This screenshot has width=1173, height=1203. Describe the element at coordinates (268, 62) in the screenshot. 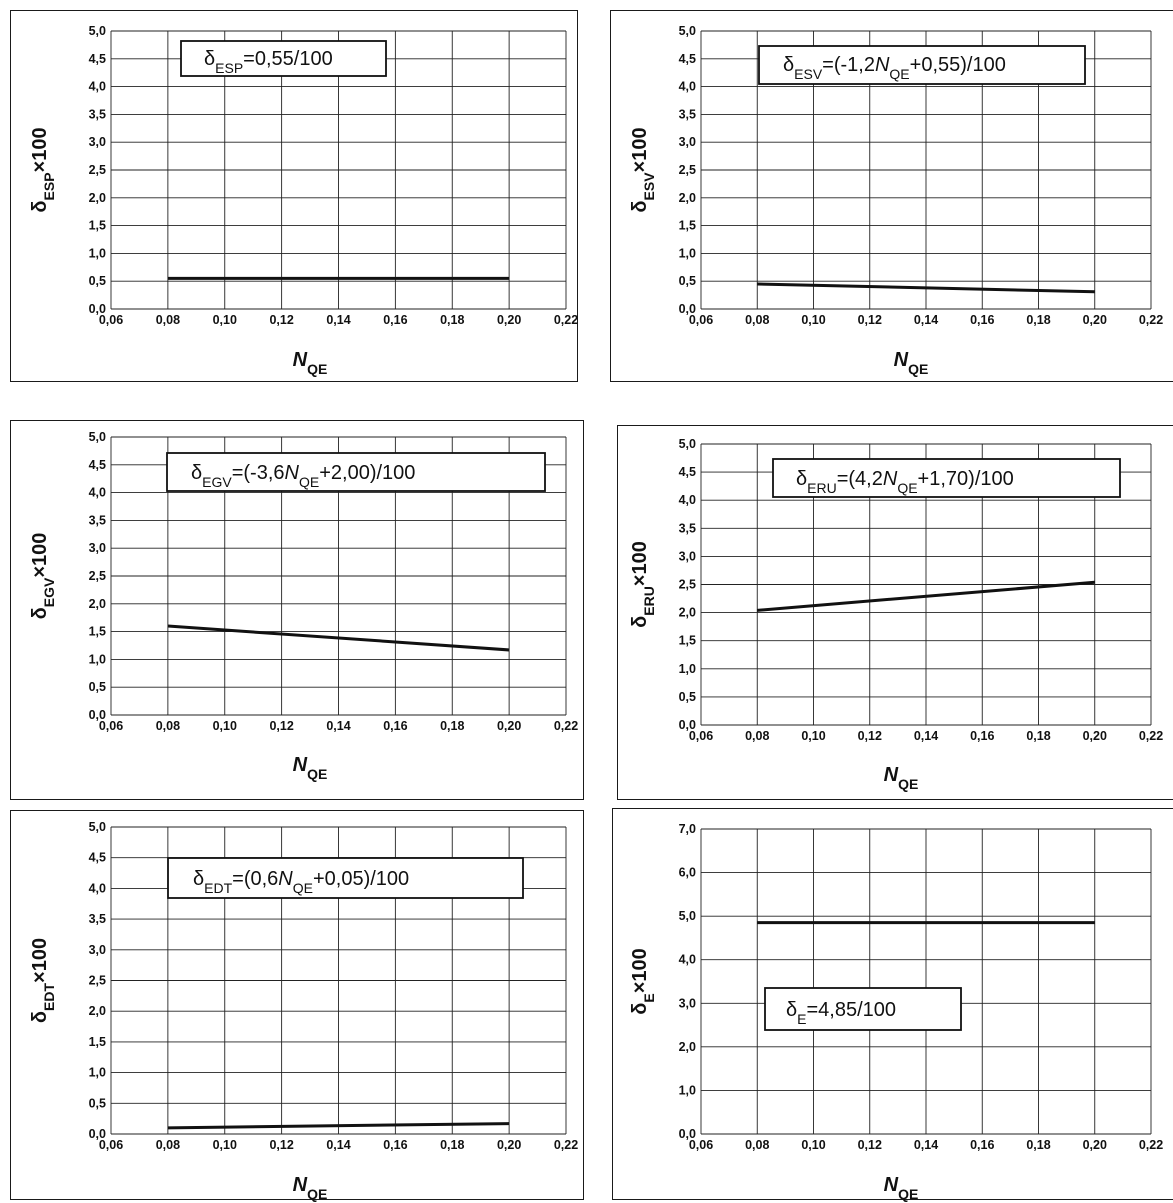

I see `formula-text: δESP=0,55/100` at that location.